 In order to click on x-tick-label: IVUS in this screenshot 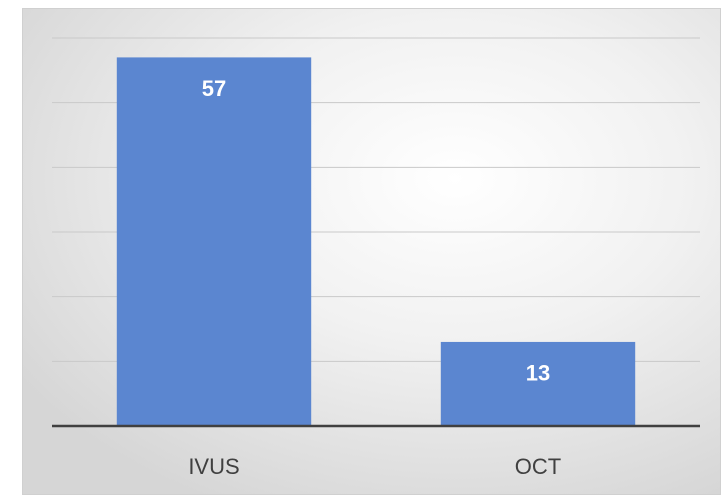, I will do `click(213, 466)`.